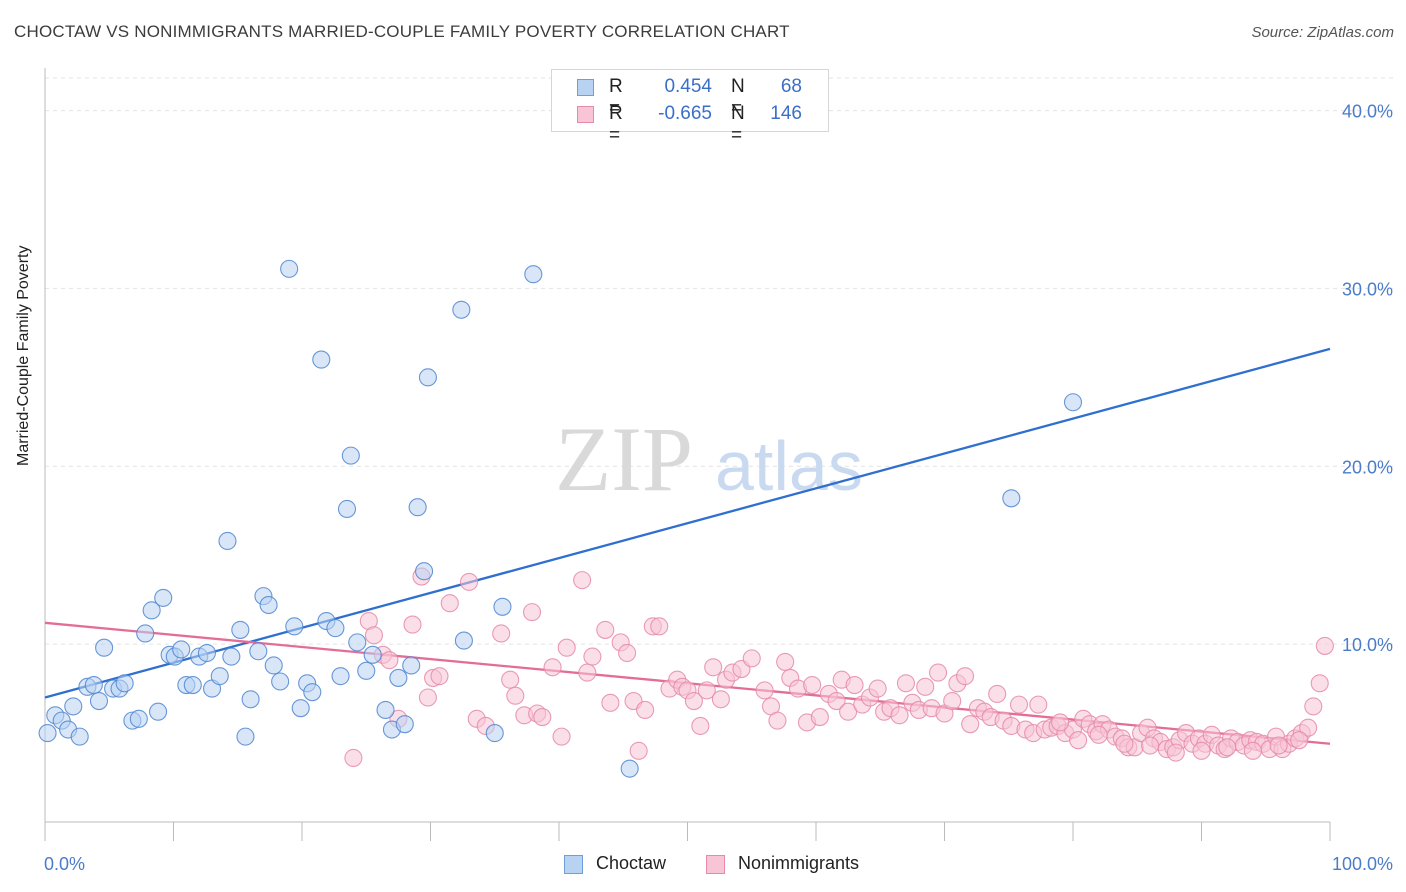  Describe the element at coordinates (685, 113) in the screenshot. I see `r-value: -0.665` at that location.